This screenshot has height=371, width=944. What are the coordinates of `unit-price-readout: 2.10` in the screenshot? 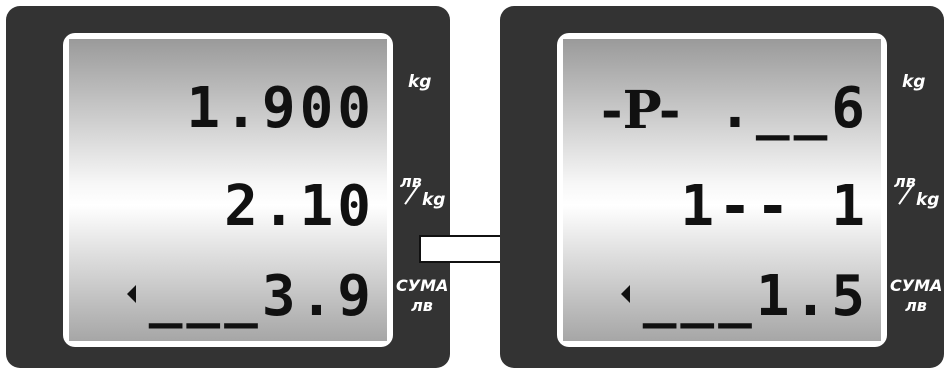 It's located at (299, 206).